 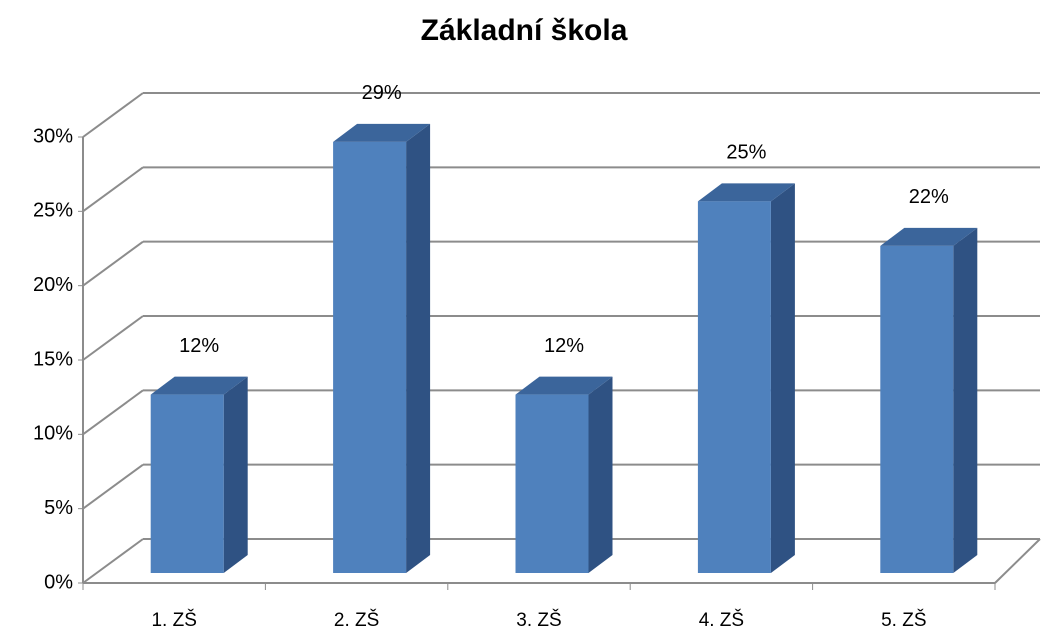 I want to click on y-tick-label: 5%, so click(x=58, y=508).